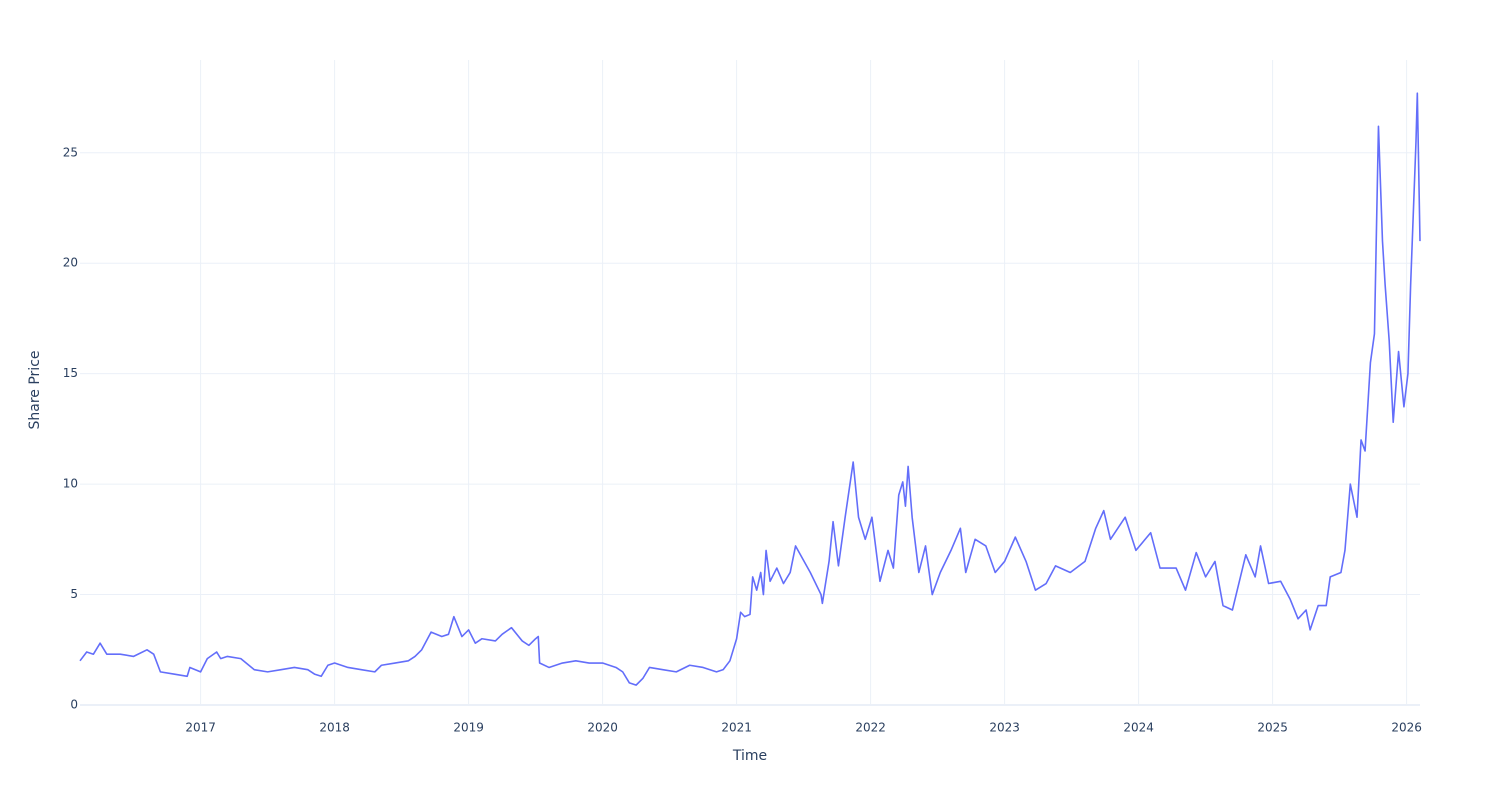  Describe the element at coordinates (749, 756) in the screenshot. I see `x-axis-title: Time` at that location.